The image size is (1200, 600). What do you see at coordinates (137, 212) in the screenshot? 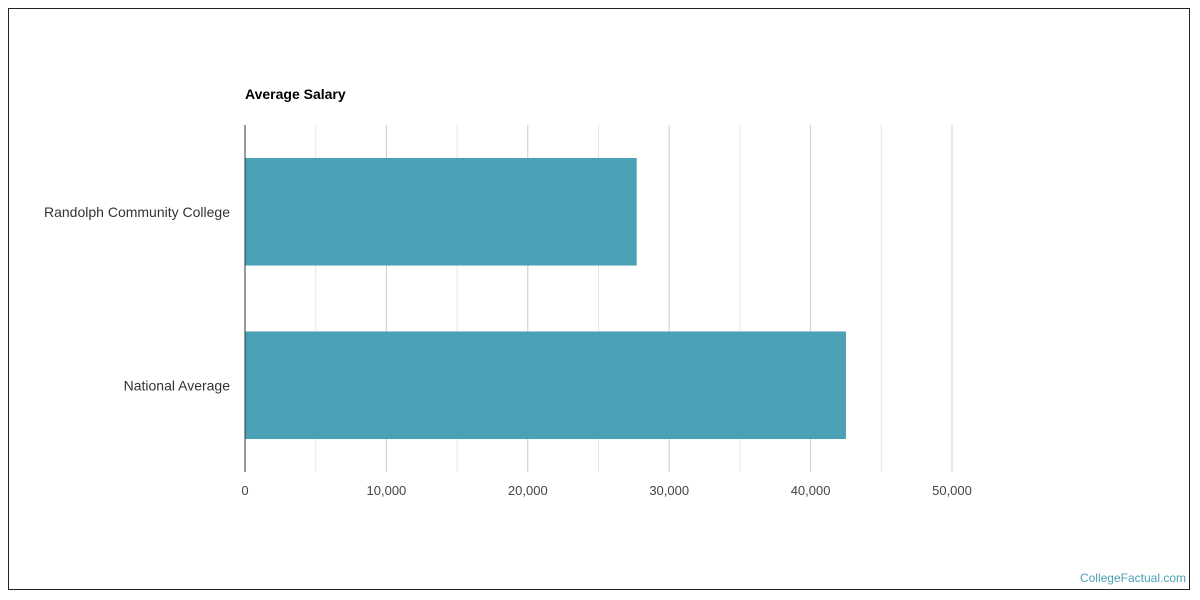
I see `category-label-0: Randolph Community College` at bounding box center [137, 212].